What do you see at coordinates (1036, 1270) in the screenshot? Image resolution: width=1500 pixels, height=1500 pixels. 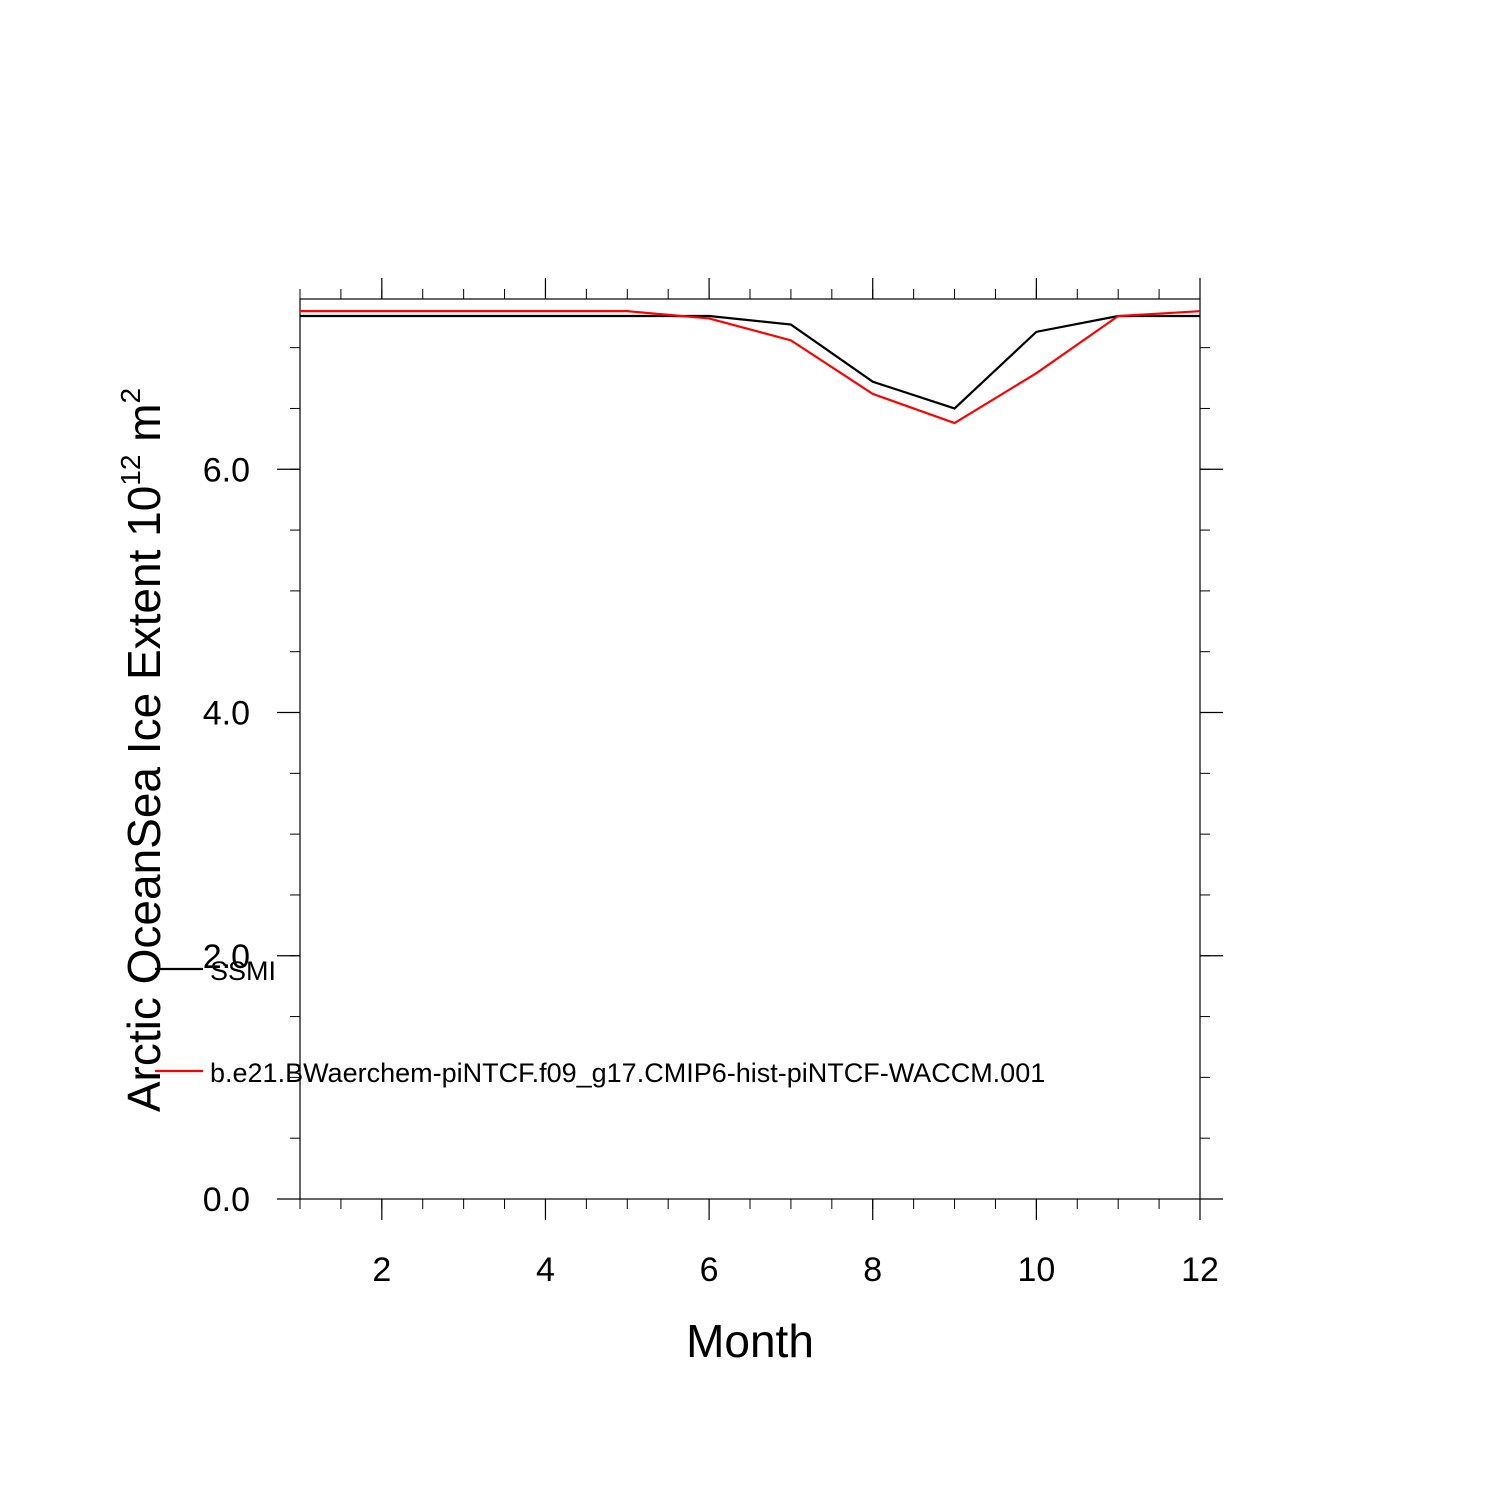 I see `x-tick-label: 10` at bounding box center [1036, 1270].